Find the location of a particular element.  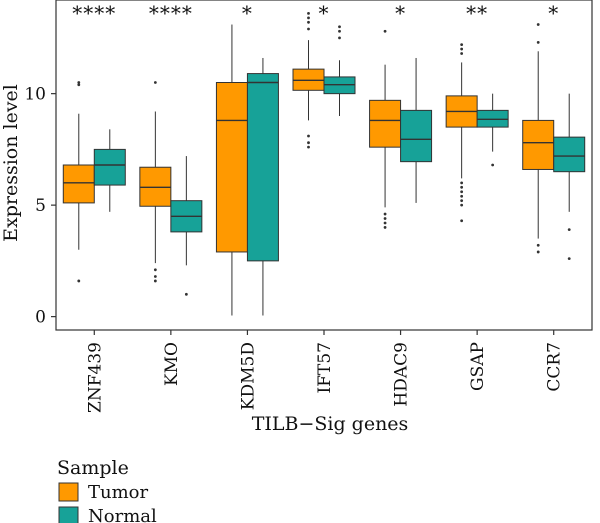

box-tumor-znf439 is located at coordinates (78, 182).